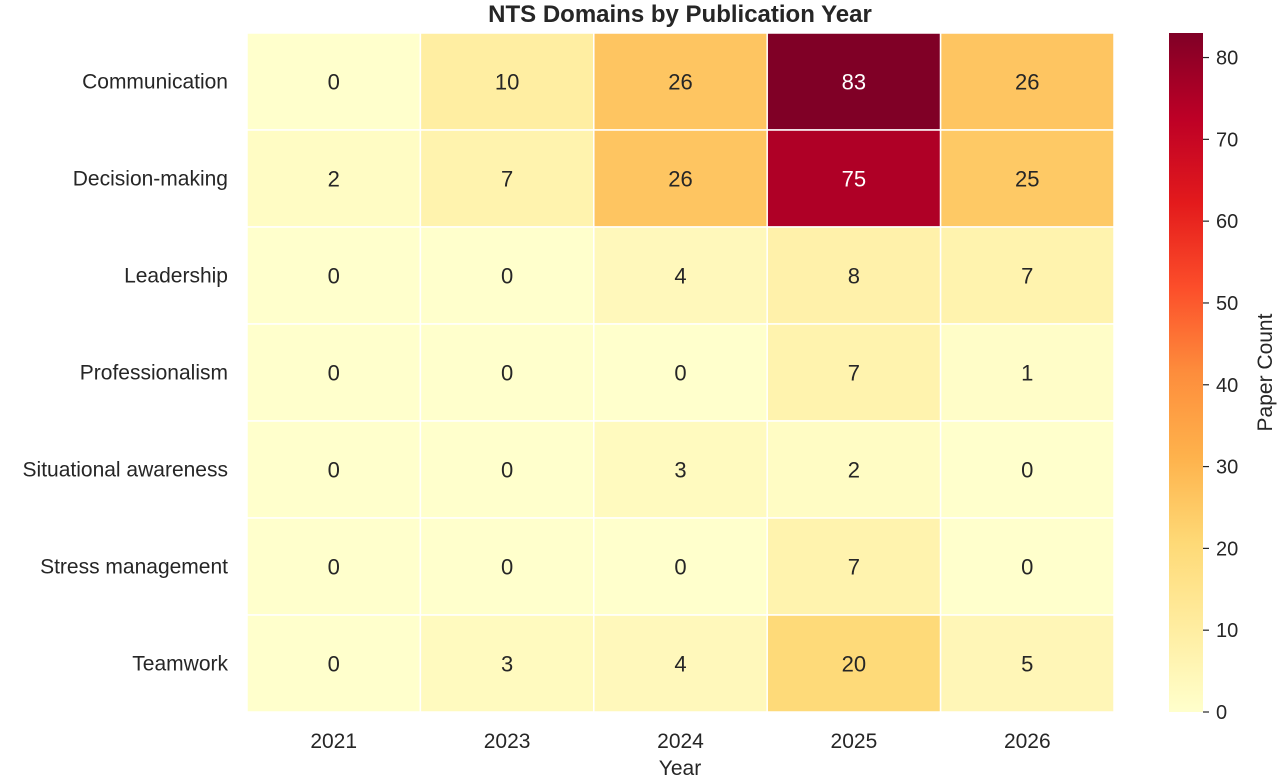 The image size is (1280, 783). I want to click on chart-title: NTS Domains by Publication Year, so click(680, 14).